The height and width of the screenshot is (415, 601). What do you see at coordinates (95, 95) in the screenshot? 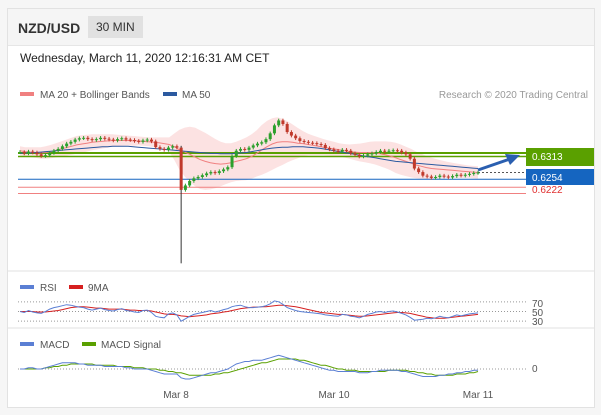
I see `ma20-legend-label: MA 20 + Bollinger Bands` at bounding box center [95, 95].